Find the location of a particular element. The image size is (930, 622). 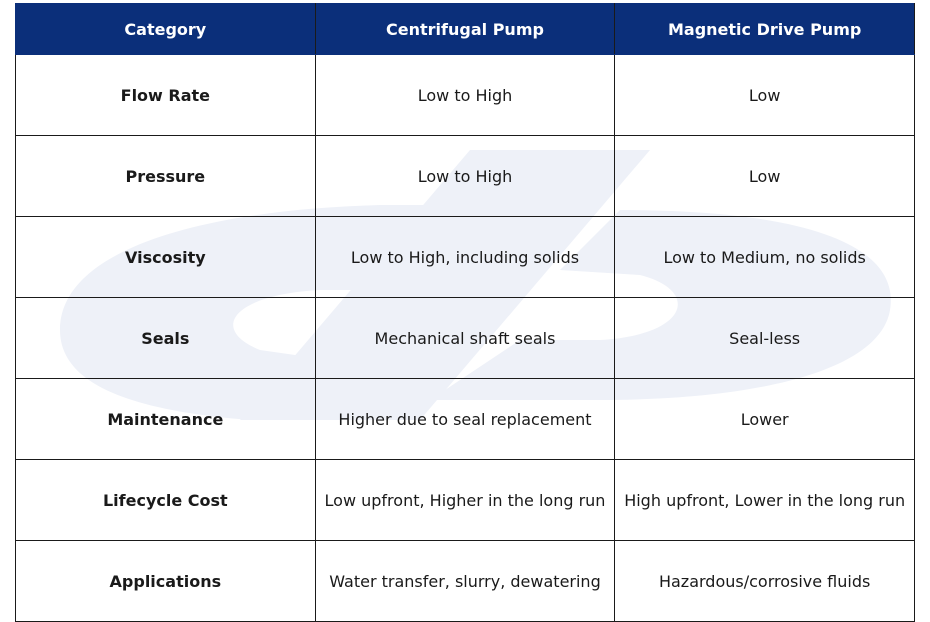

table-row: Flow Rate Low to High Low is located at coordinates (465, 95).